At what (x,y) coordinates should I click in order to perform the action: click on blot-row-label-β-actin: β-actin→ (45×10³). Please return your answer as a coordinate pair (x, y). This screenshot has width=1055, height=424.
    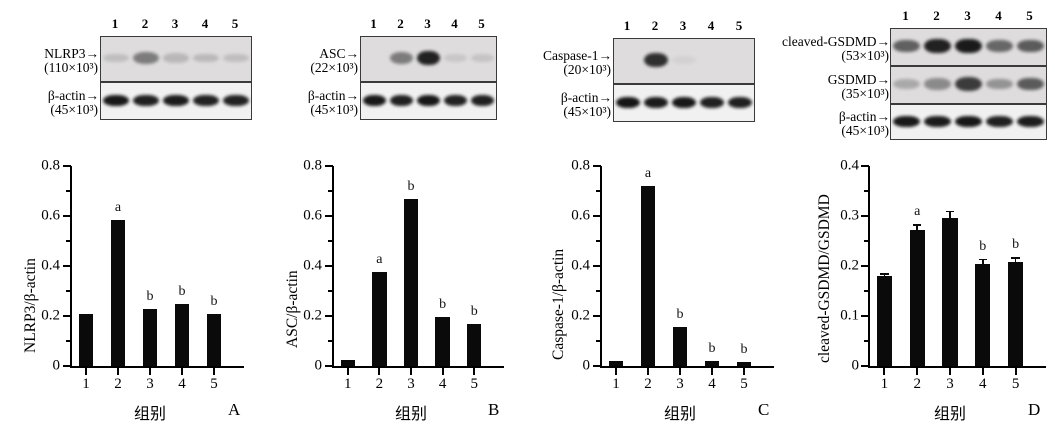
    Looking at the image, I should click on (541, 104).